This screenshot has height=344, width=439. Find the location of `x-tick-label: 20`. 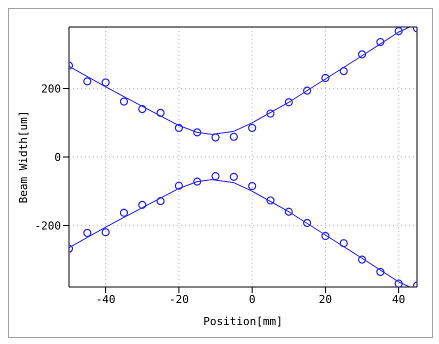

x-tick-label: 20 is located at coordinates (325, 299).